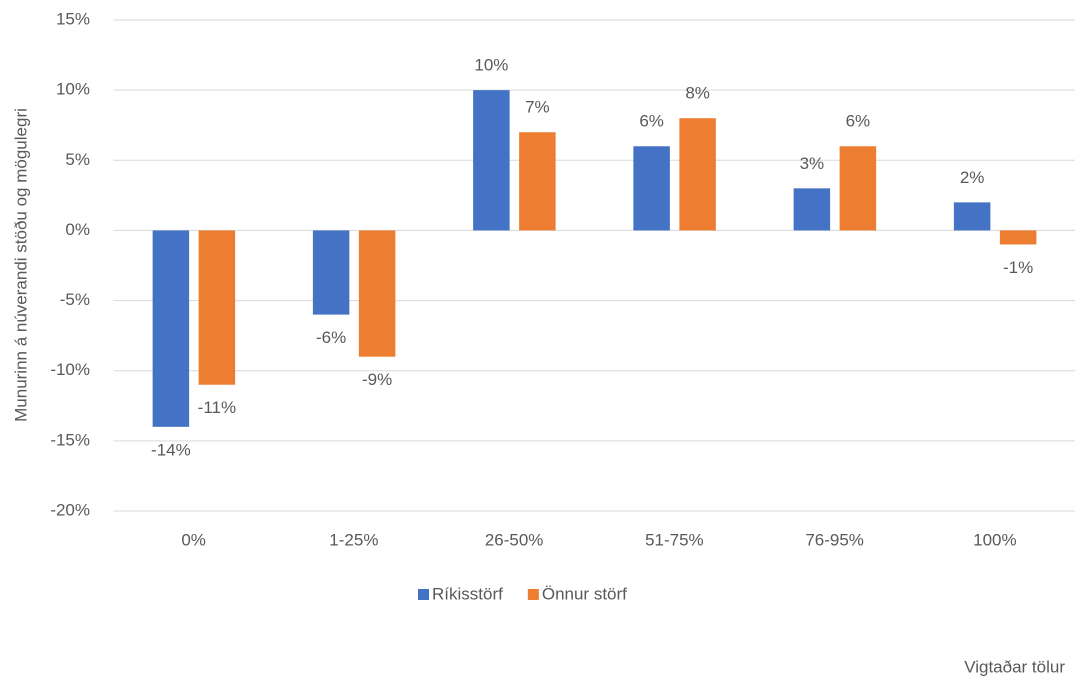  What do you see at coordinates (171, 449) in the screenshot?
I see `data-label: -14%` at bounding box center [171, 449].